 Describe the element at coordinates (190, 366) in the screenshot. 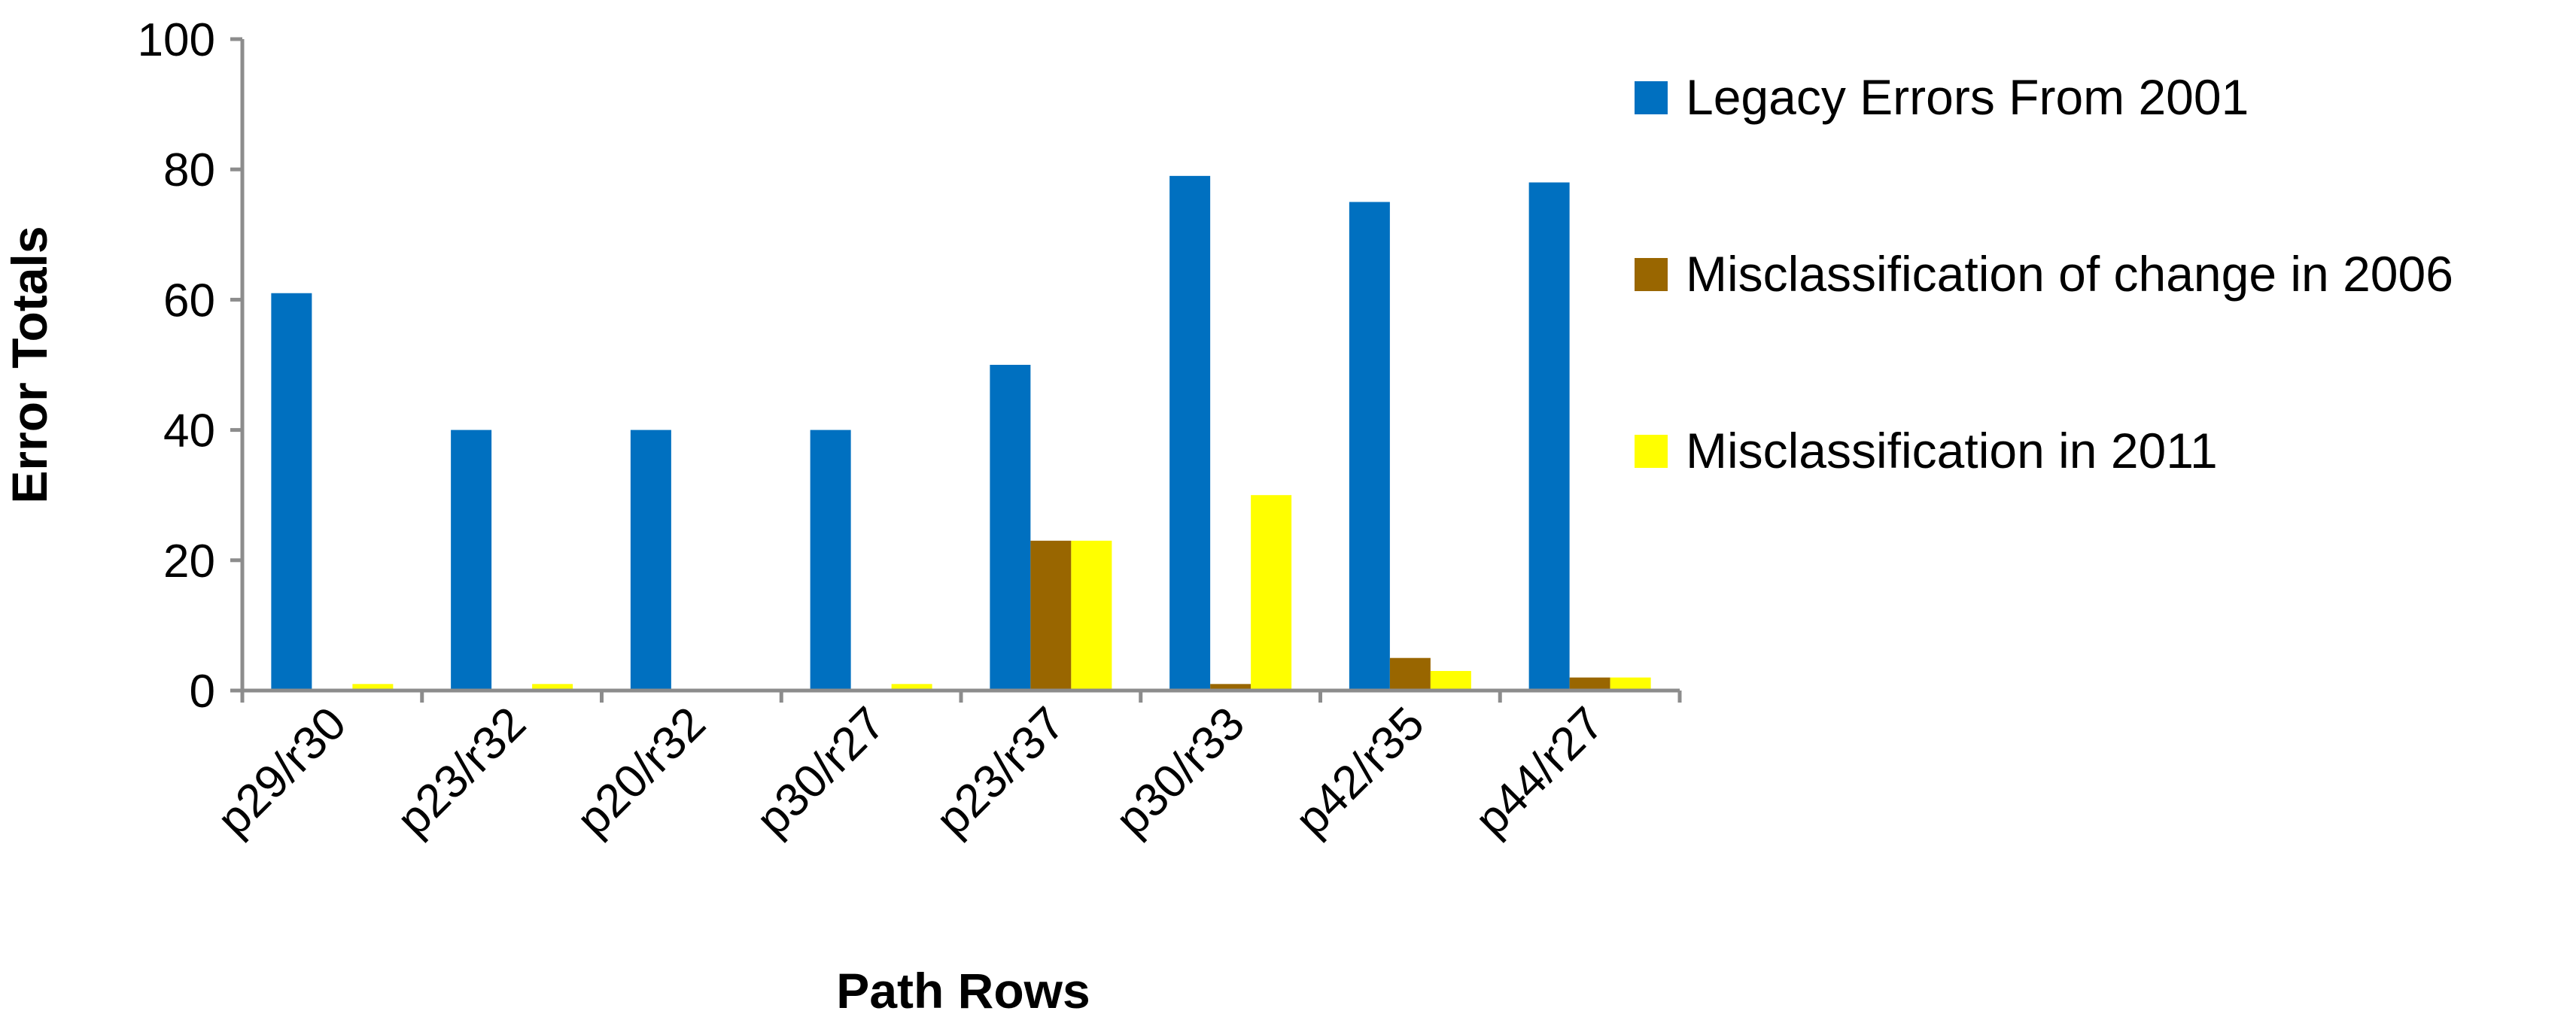

I see `y-axis-ticks: 0 20 40 60 80 100` at that location.